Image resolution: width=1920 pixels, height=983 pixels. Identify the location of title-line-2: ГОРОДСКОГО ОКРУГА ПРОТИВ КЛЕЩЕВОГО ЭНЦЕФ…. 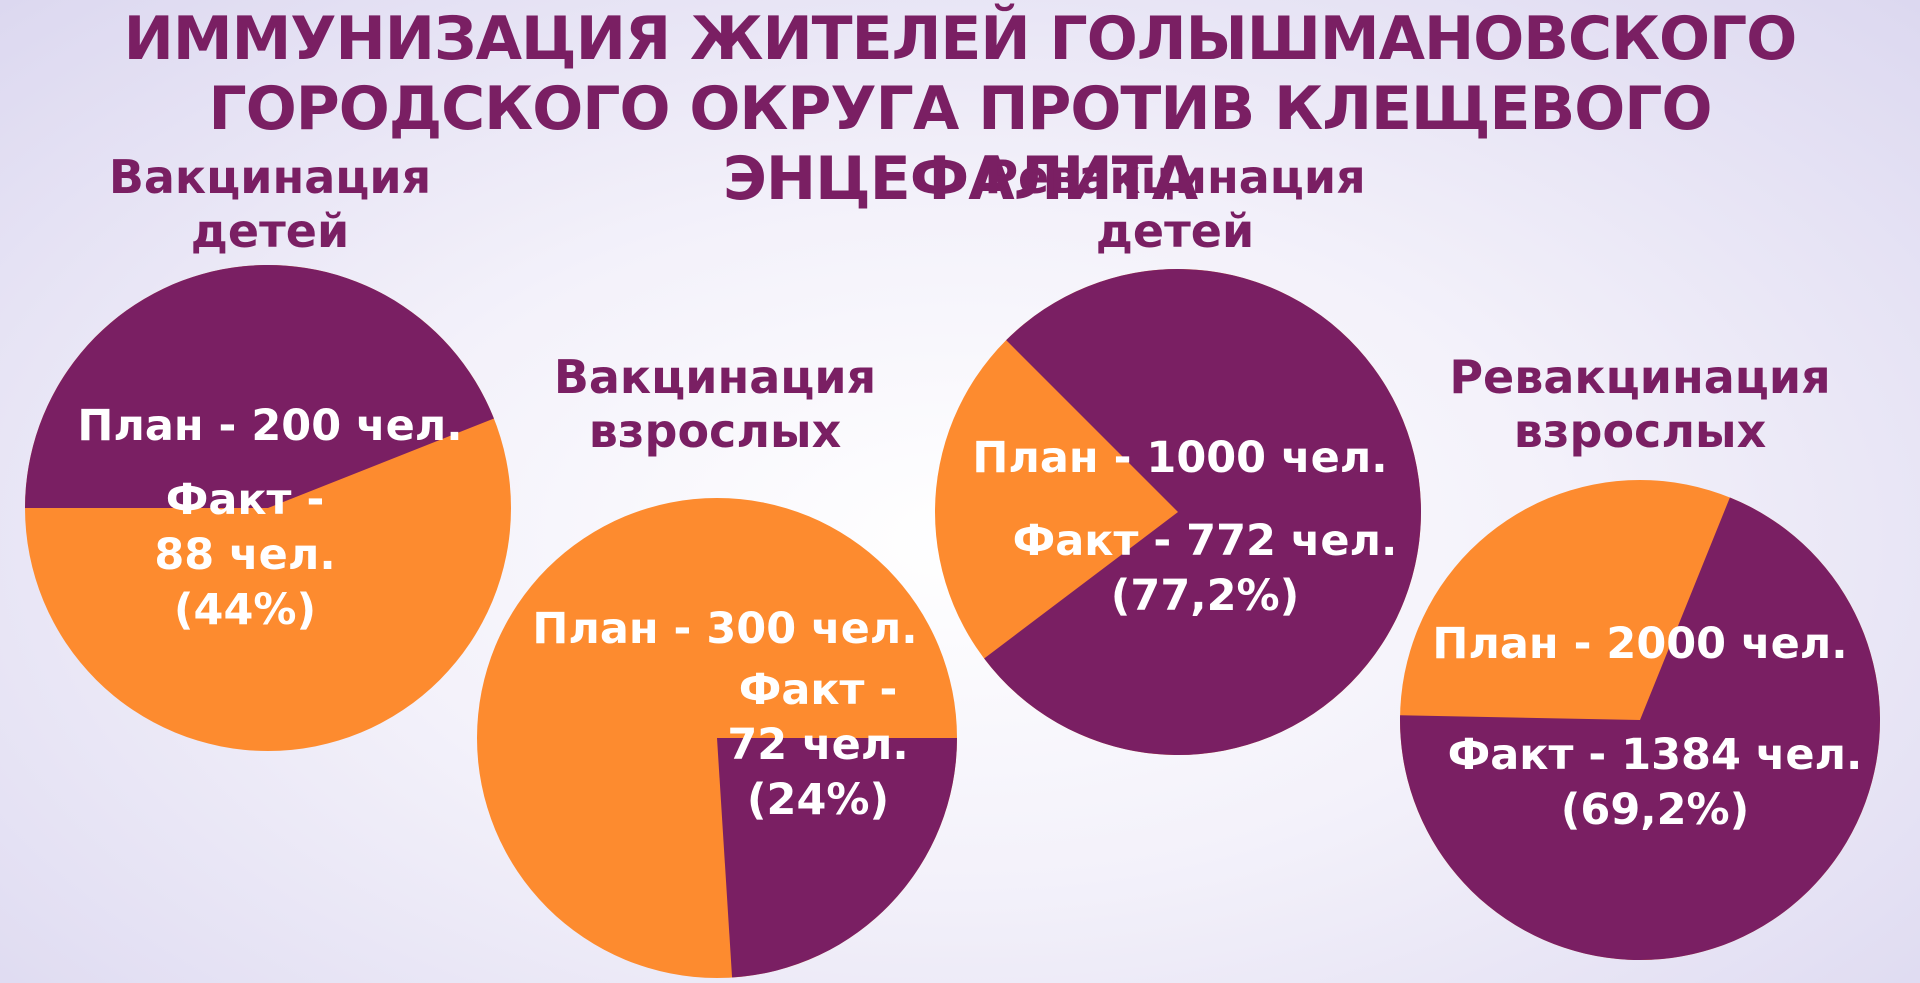
(960, 144).